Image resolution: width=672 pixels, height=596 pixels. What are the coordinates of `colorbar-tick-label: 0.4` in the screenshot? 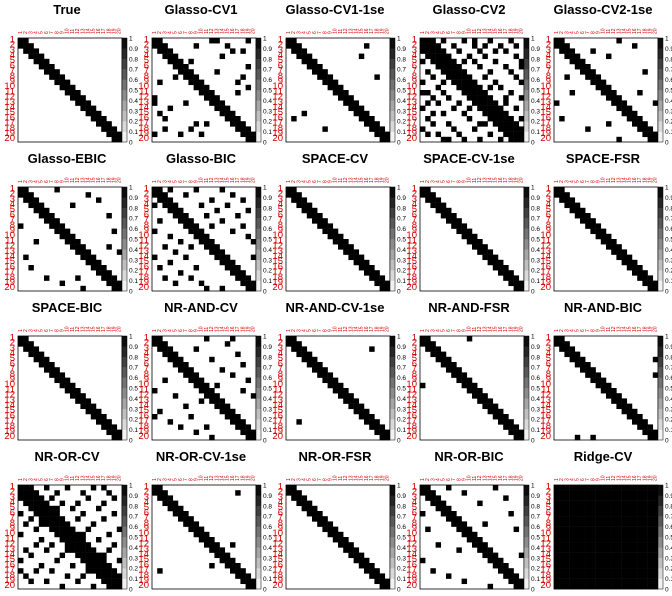 It's located at (267, 250).